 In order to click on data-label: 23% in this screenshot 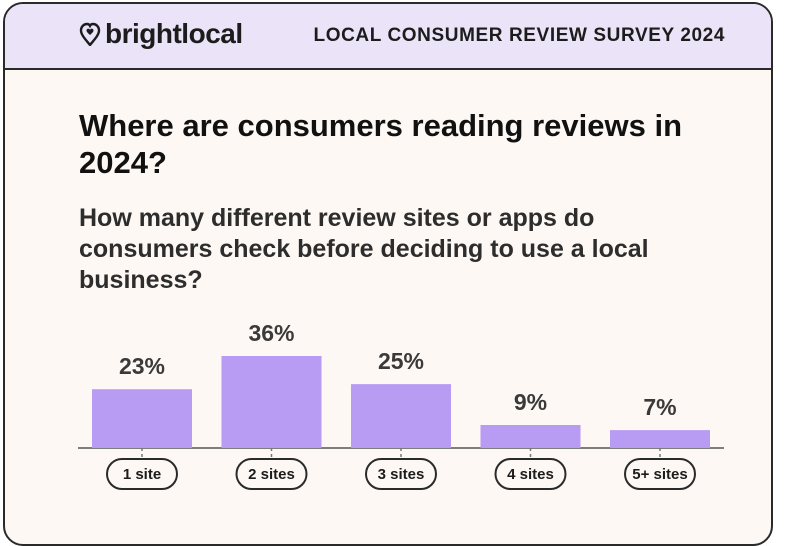, I will do `click(142, 366)`.